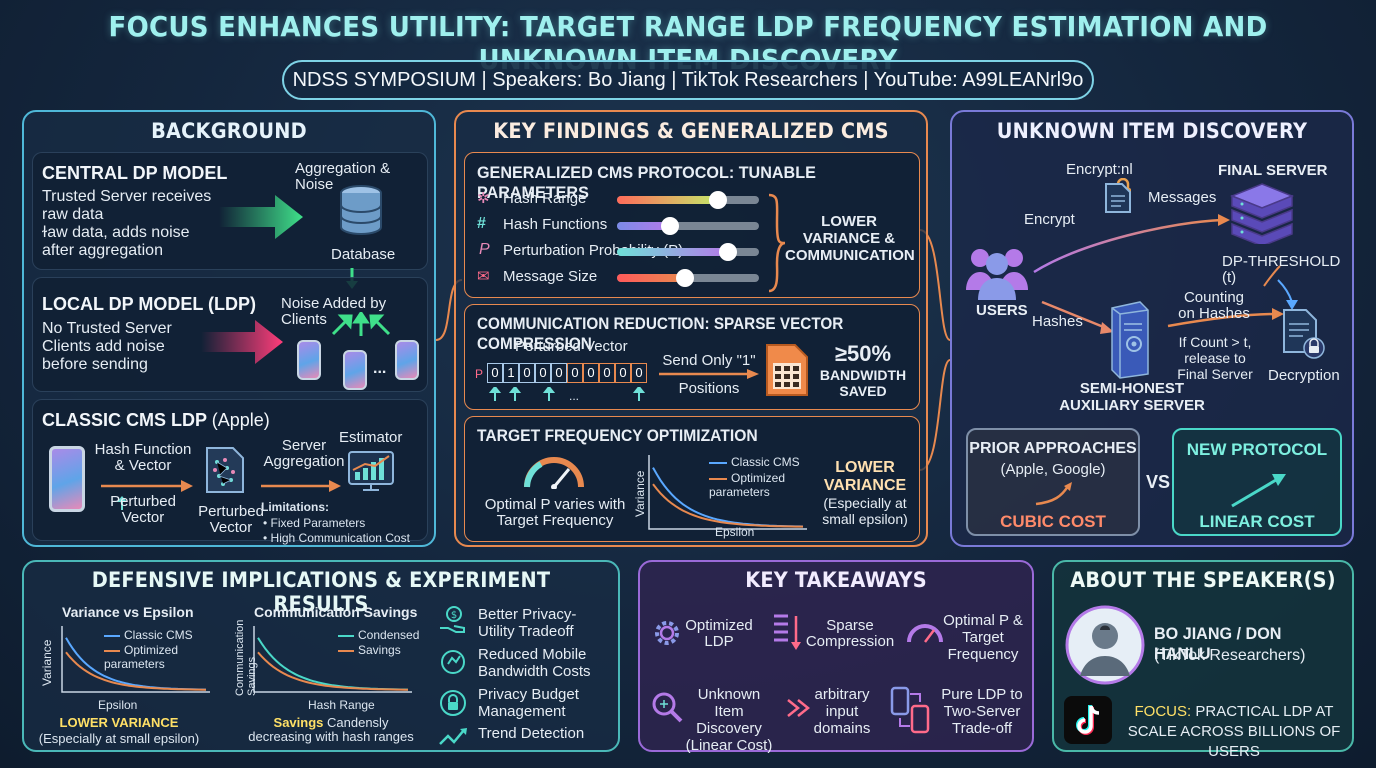 The width and height of the screenshot is (1376, 768). What do you see at coordinates (229, 131) in the screenshot?
I see `background-title: BACKGROUND` at bounding box center [229, 131].